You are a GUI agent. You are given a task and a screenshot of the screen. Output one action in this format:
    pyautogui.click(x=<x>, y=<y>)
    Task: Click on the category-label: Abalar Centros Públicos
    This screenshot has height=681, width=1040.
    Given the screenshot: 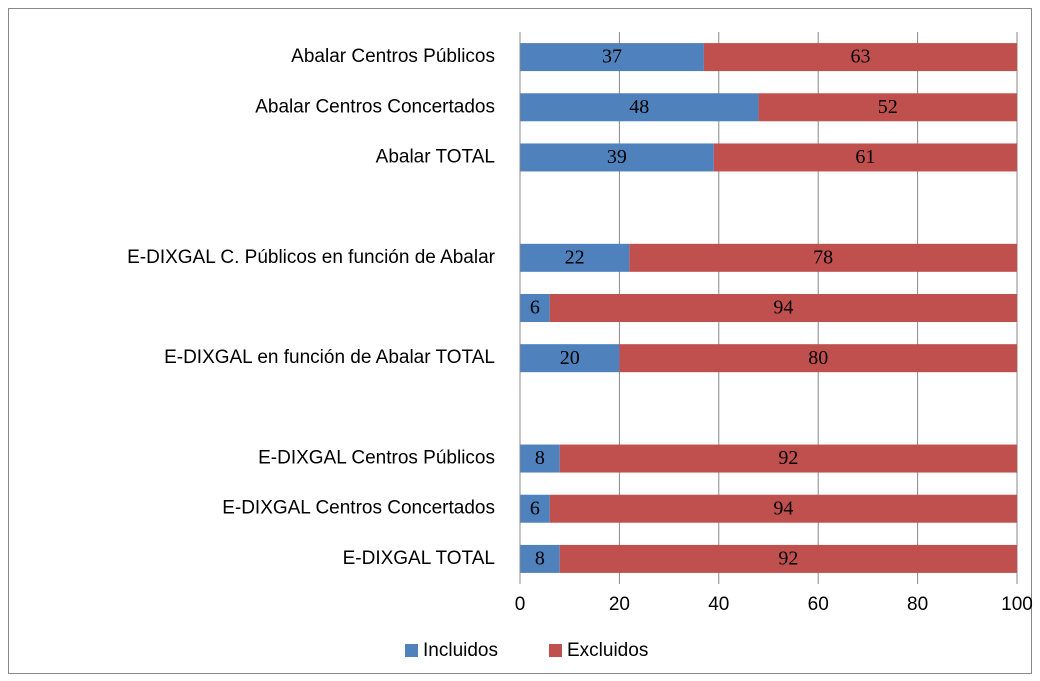 What is the action you would take?
    pyautogui.click(x=393, y=56)
    